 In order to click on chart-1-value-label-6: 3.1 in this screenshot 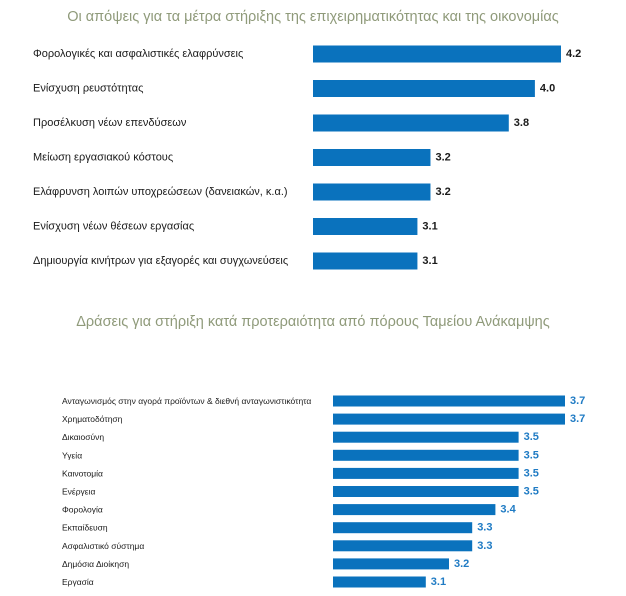, I will do `click(429, 261)`.